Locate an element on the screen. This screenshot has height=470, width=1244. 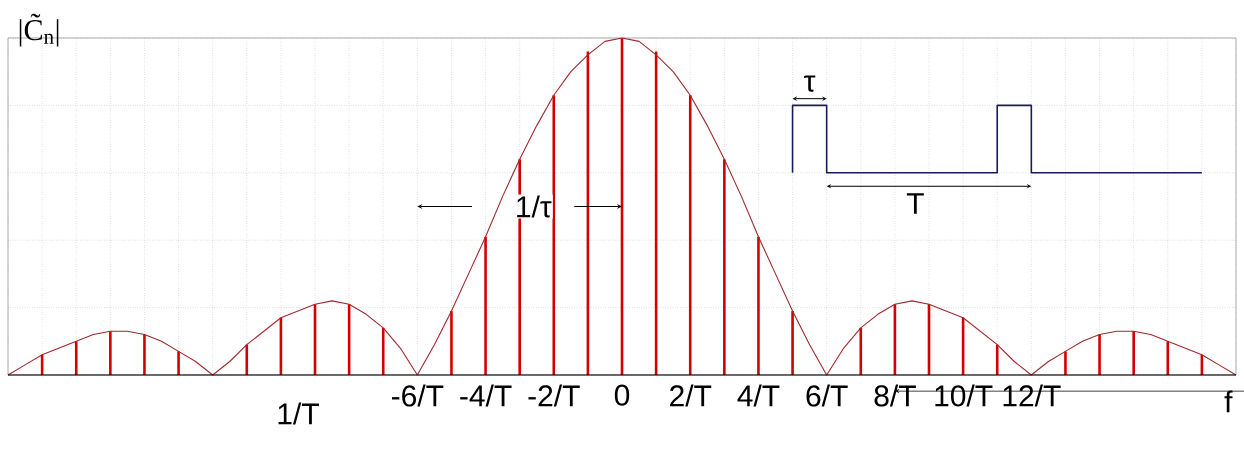
annotation: T is located at coordinates (915, 203).